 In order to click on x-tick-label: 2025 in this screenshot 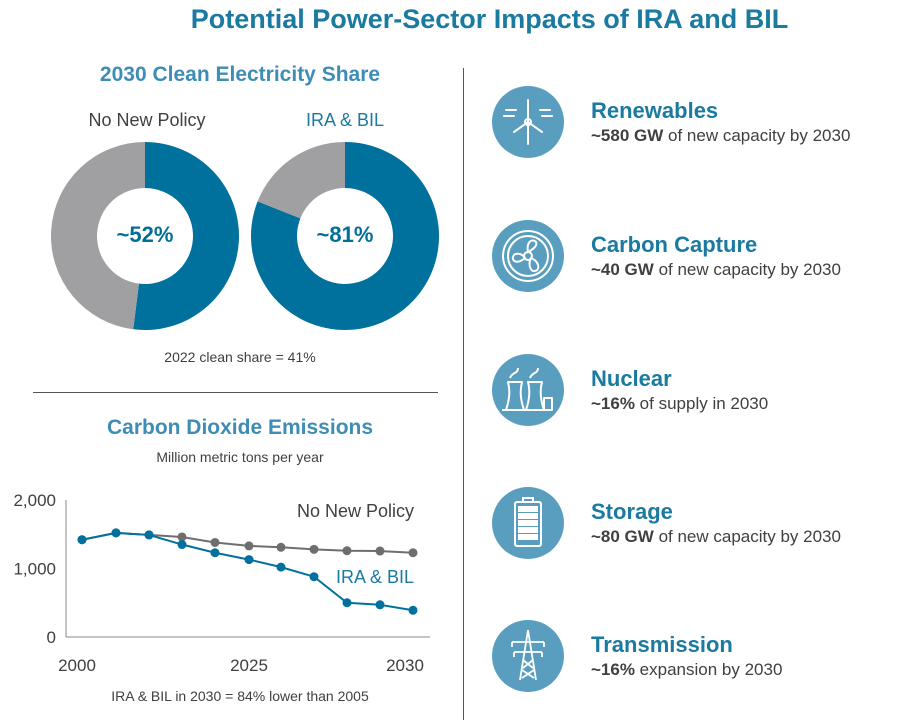, I will do `click(249, 665)`.